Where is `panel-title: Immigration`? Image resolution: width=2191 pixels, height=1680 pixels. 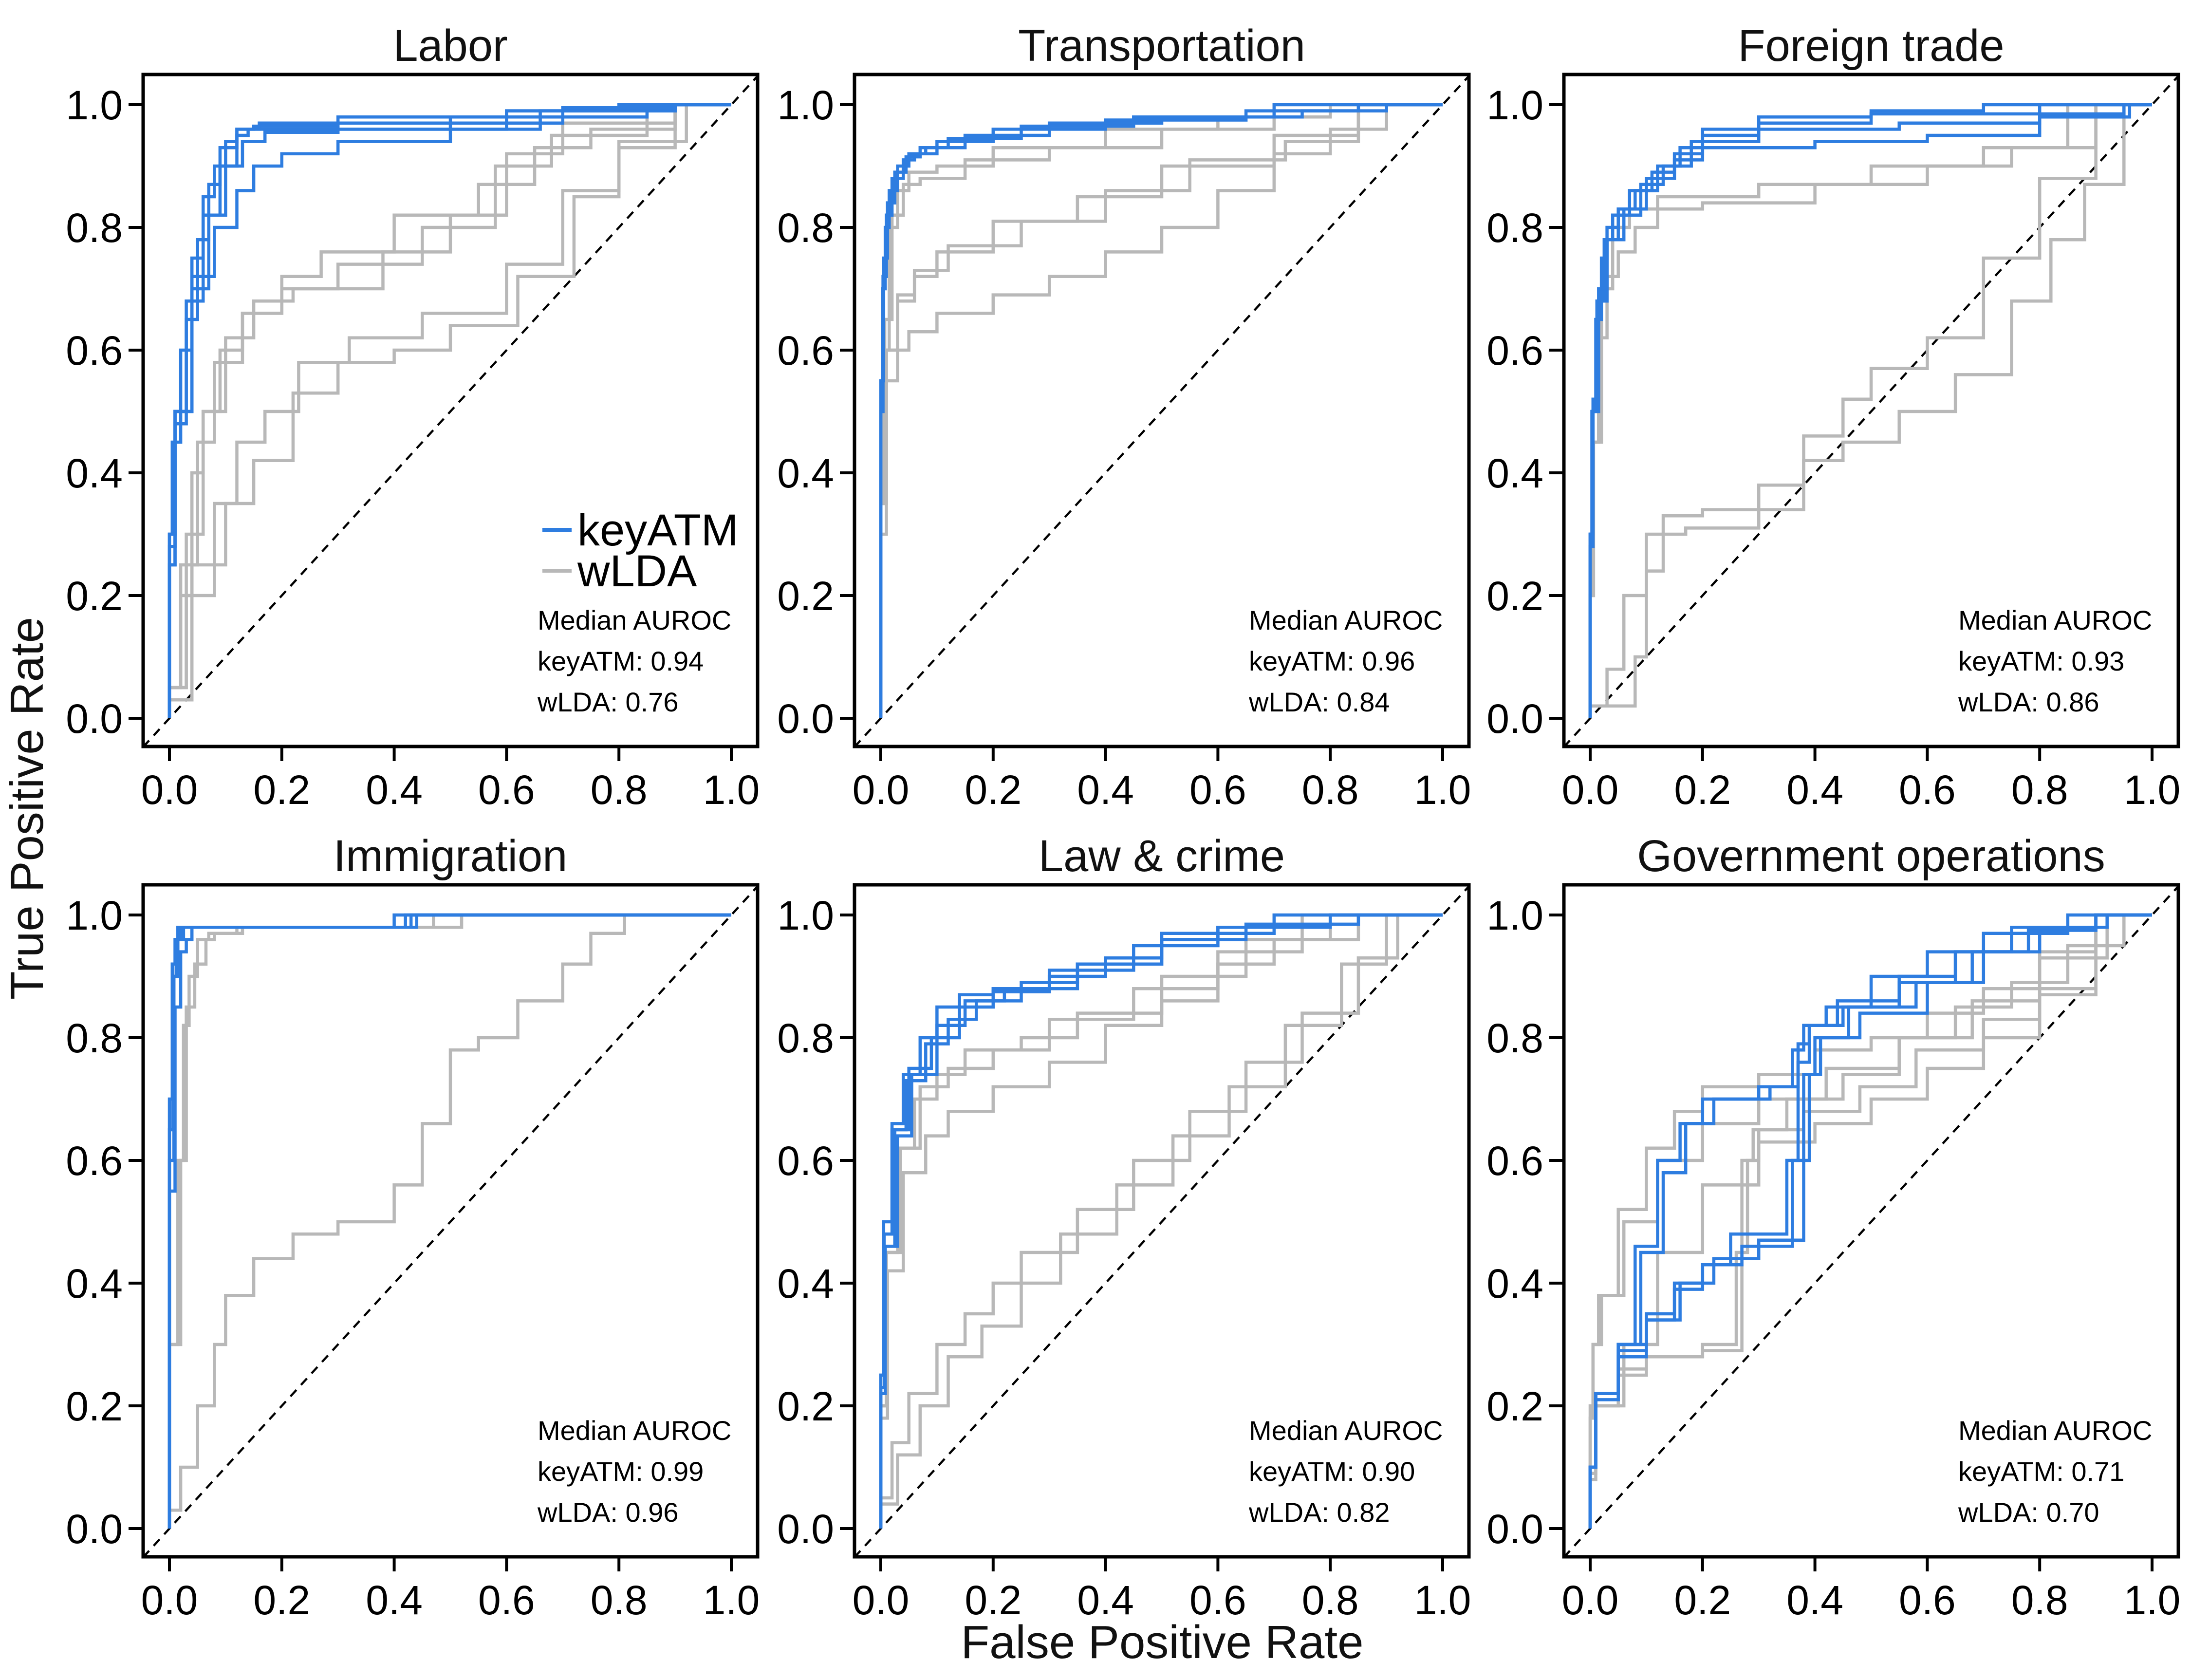 panel-title: Immigration is located at coordinates (451, 856).